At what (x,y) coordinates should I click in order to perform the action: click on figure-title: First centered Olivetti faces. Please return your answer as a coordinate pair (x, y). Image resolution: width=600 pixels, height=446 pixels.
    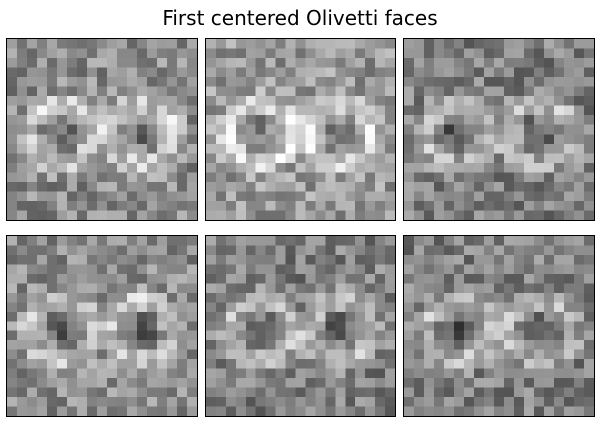
    Looking at the image, I should click on (300, 18).